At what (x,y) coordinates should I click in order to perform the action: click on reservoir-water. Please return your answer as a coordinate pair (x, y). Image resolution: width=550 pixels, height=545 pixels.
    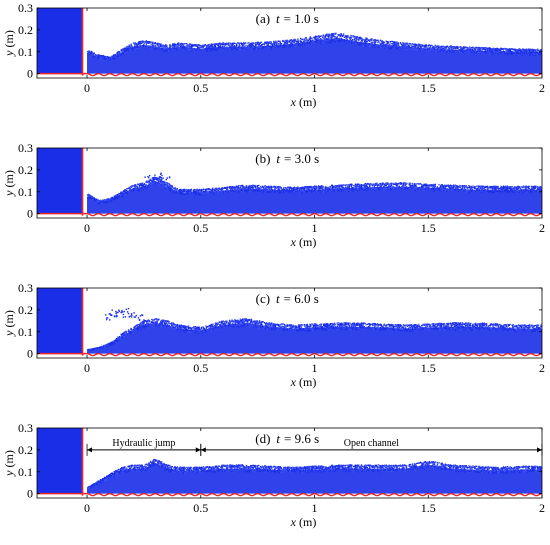
    Looking at the image, I should click on (60, 181).